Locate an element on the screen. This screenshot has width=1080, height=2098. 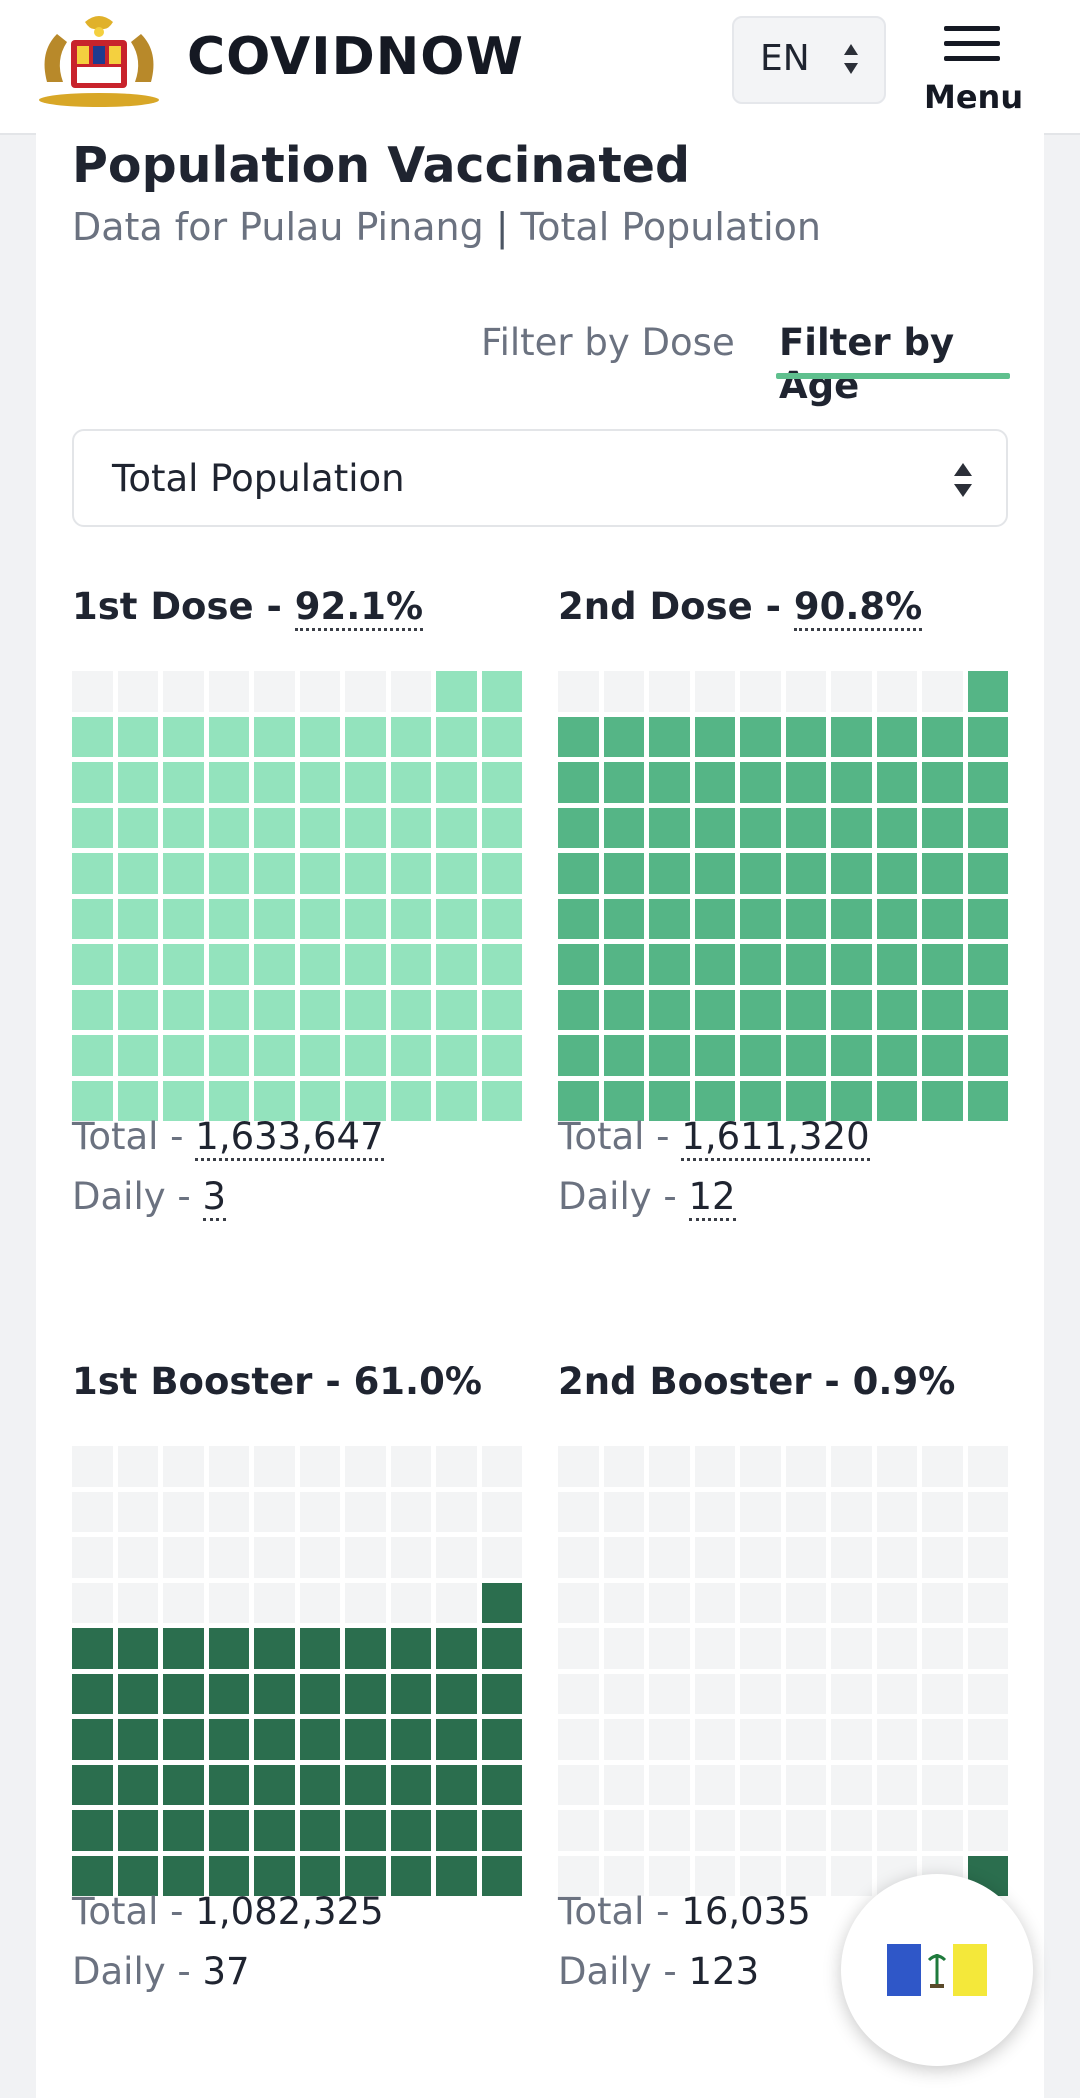
daily-value: 37 is located at coordinates (226, 1971).